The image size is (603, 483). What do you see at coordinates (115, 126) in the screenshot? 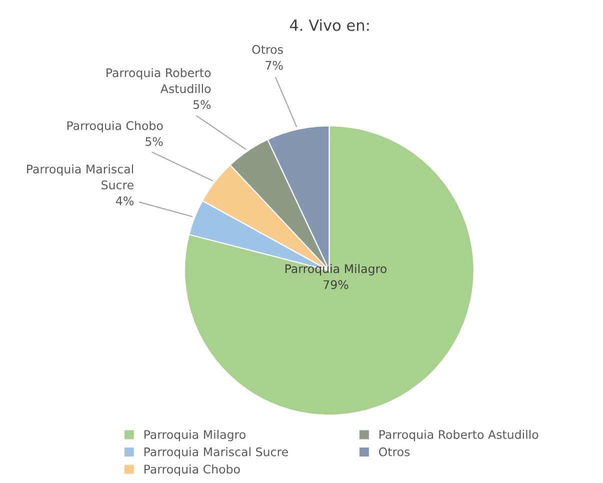
I see `slice-label: Parroquia Chobo` at bounding box center [115, 126].